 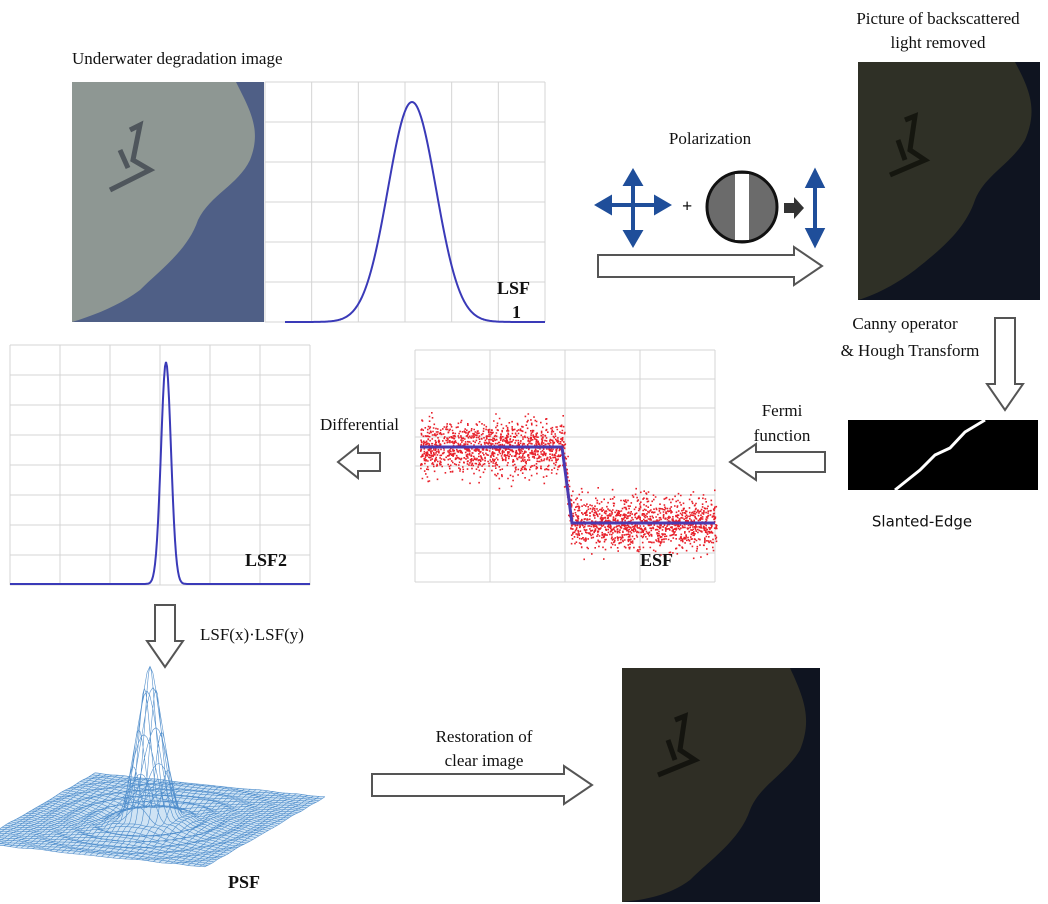 I want to click on small-arrow, so click(x=794, y=208).